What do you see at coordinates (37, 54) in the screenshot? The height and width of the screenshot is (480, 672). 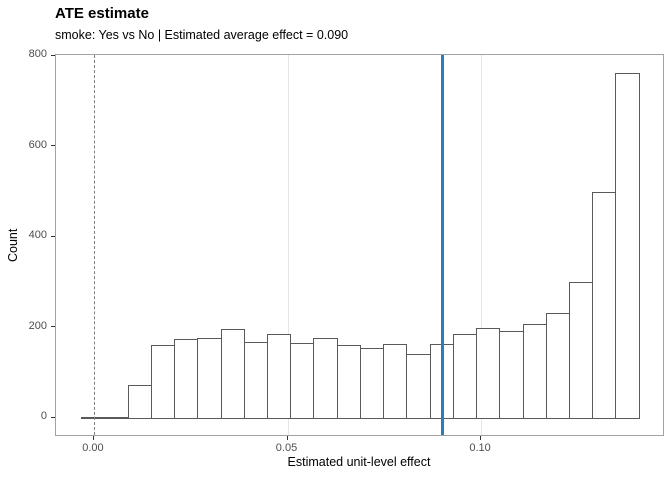 I see `y-tick-label: 800` at bounding box center [37, 54].